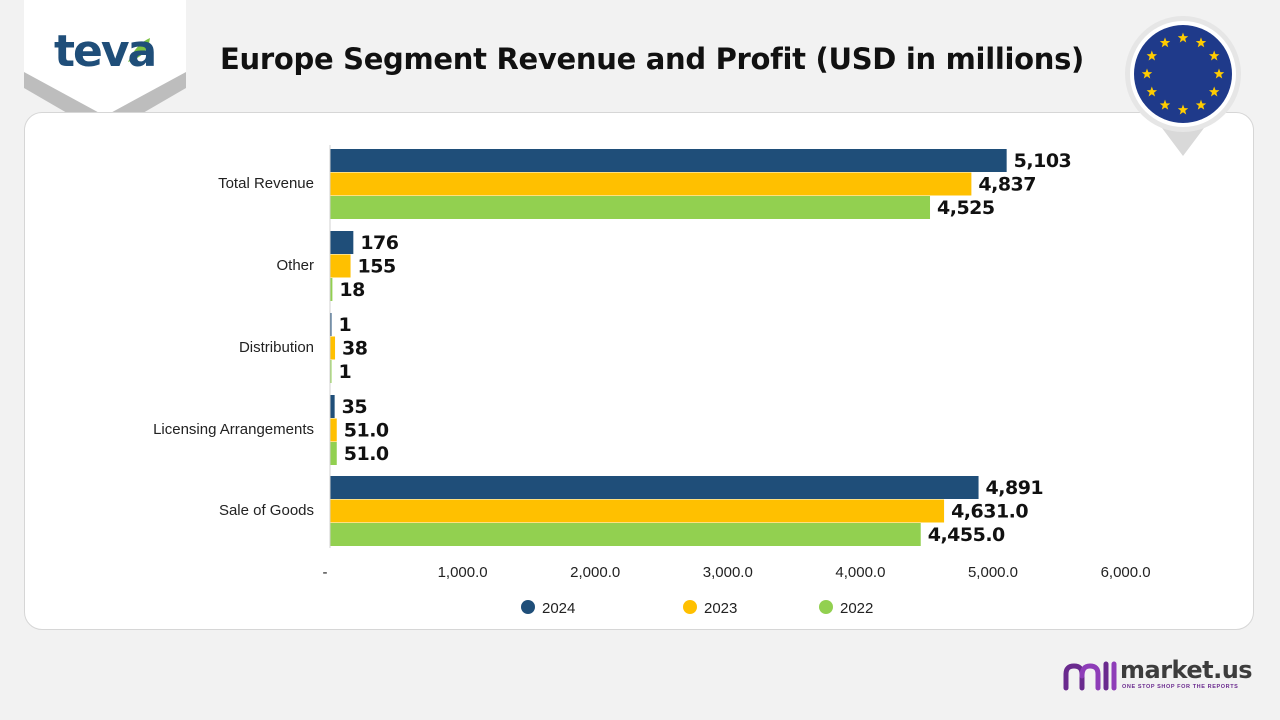 This screenshot has height=720, width=1280. What do you see at coordinates (331, 289) in the screenshot?
I see `bar-other-2022` at bounding box center [331, 289].